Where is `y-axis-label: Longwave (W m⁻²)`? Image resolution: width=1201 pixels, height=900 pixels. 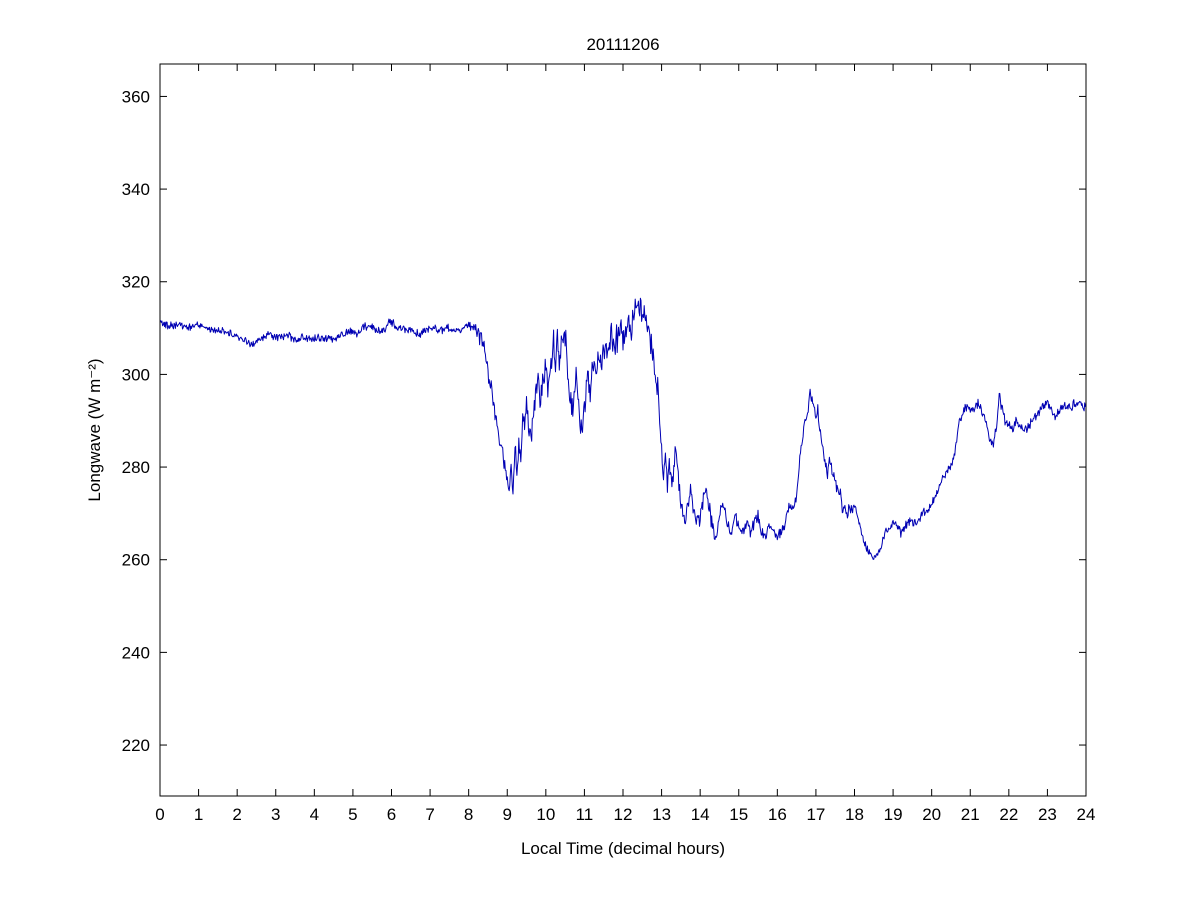 y-axis-label: Longwave (W m⁻²) is located at coordinates (94, 430).